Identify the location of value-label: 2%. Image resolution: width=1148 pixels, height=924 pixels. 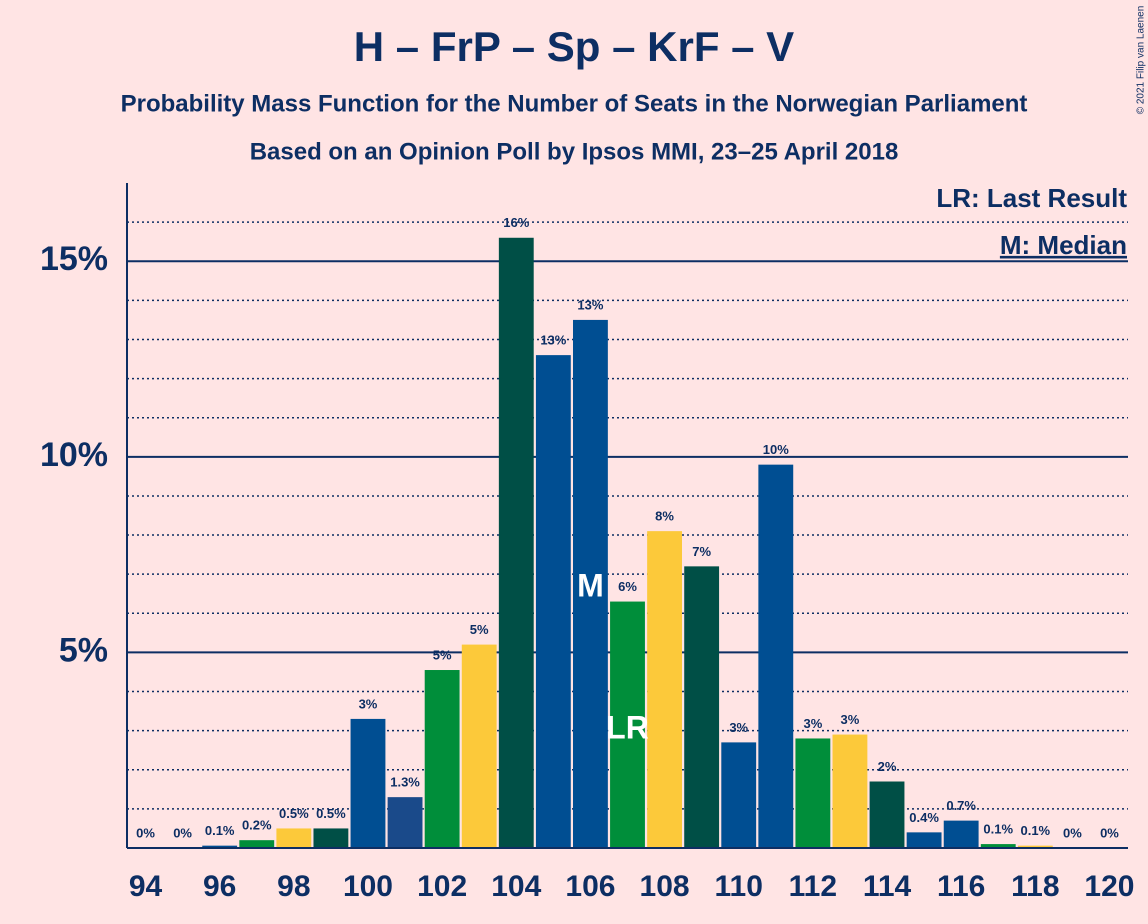
(887, 766).